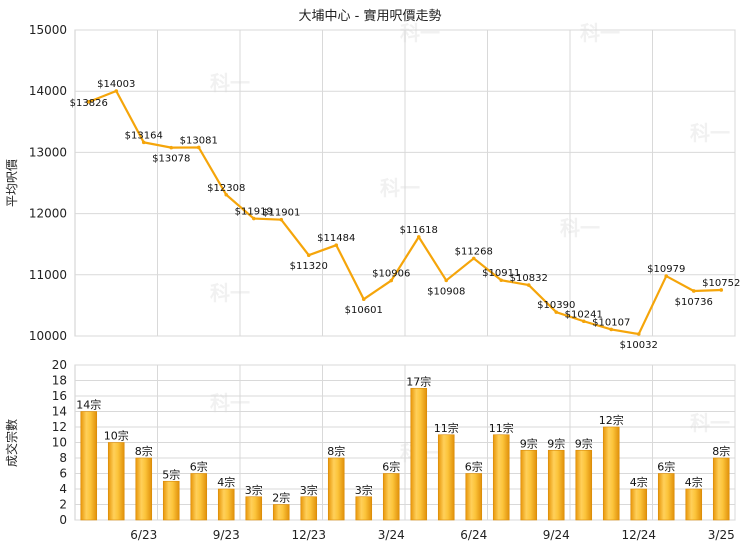 The height and width of the screenshot is (550, 740). Describe the element at coordinates (48, 214) in the screenshot. I see `price-y-tick-label: 12000` at that location.